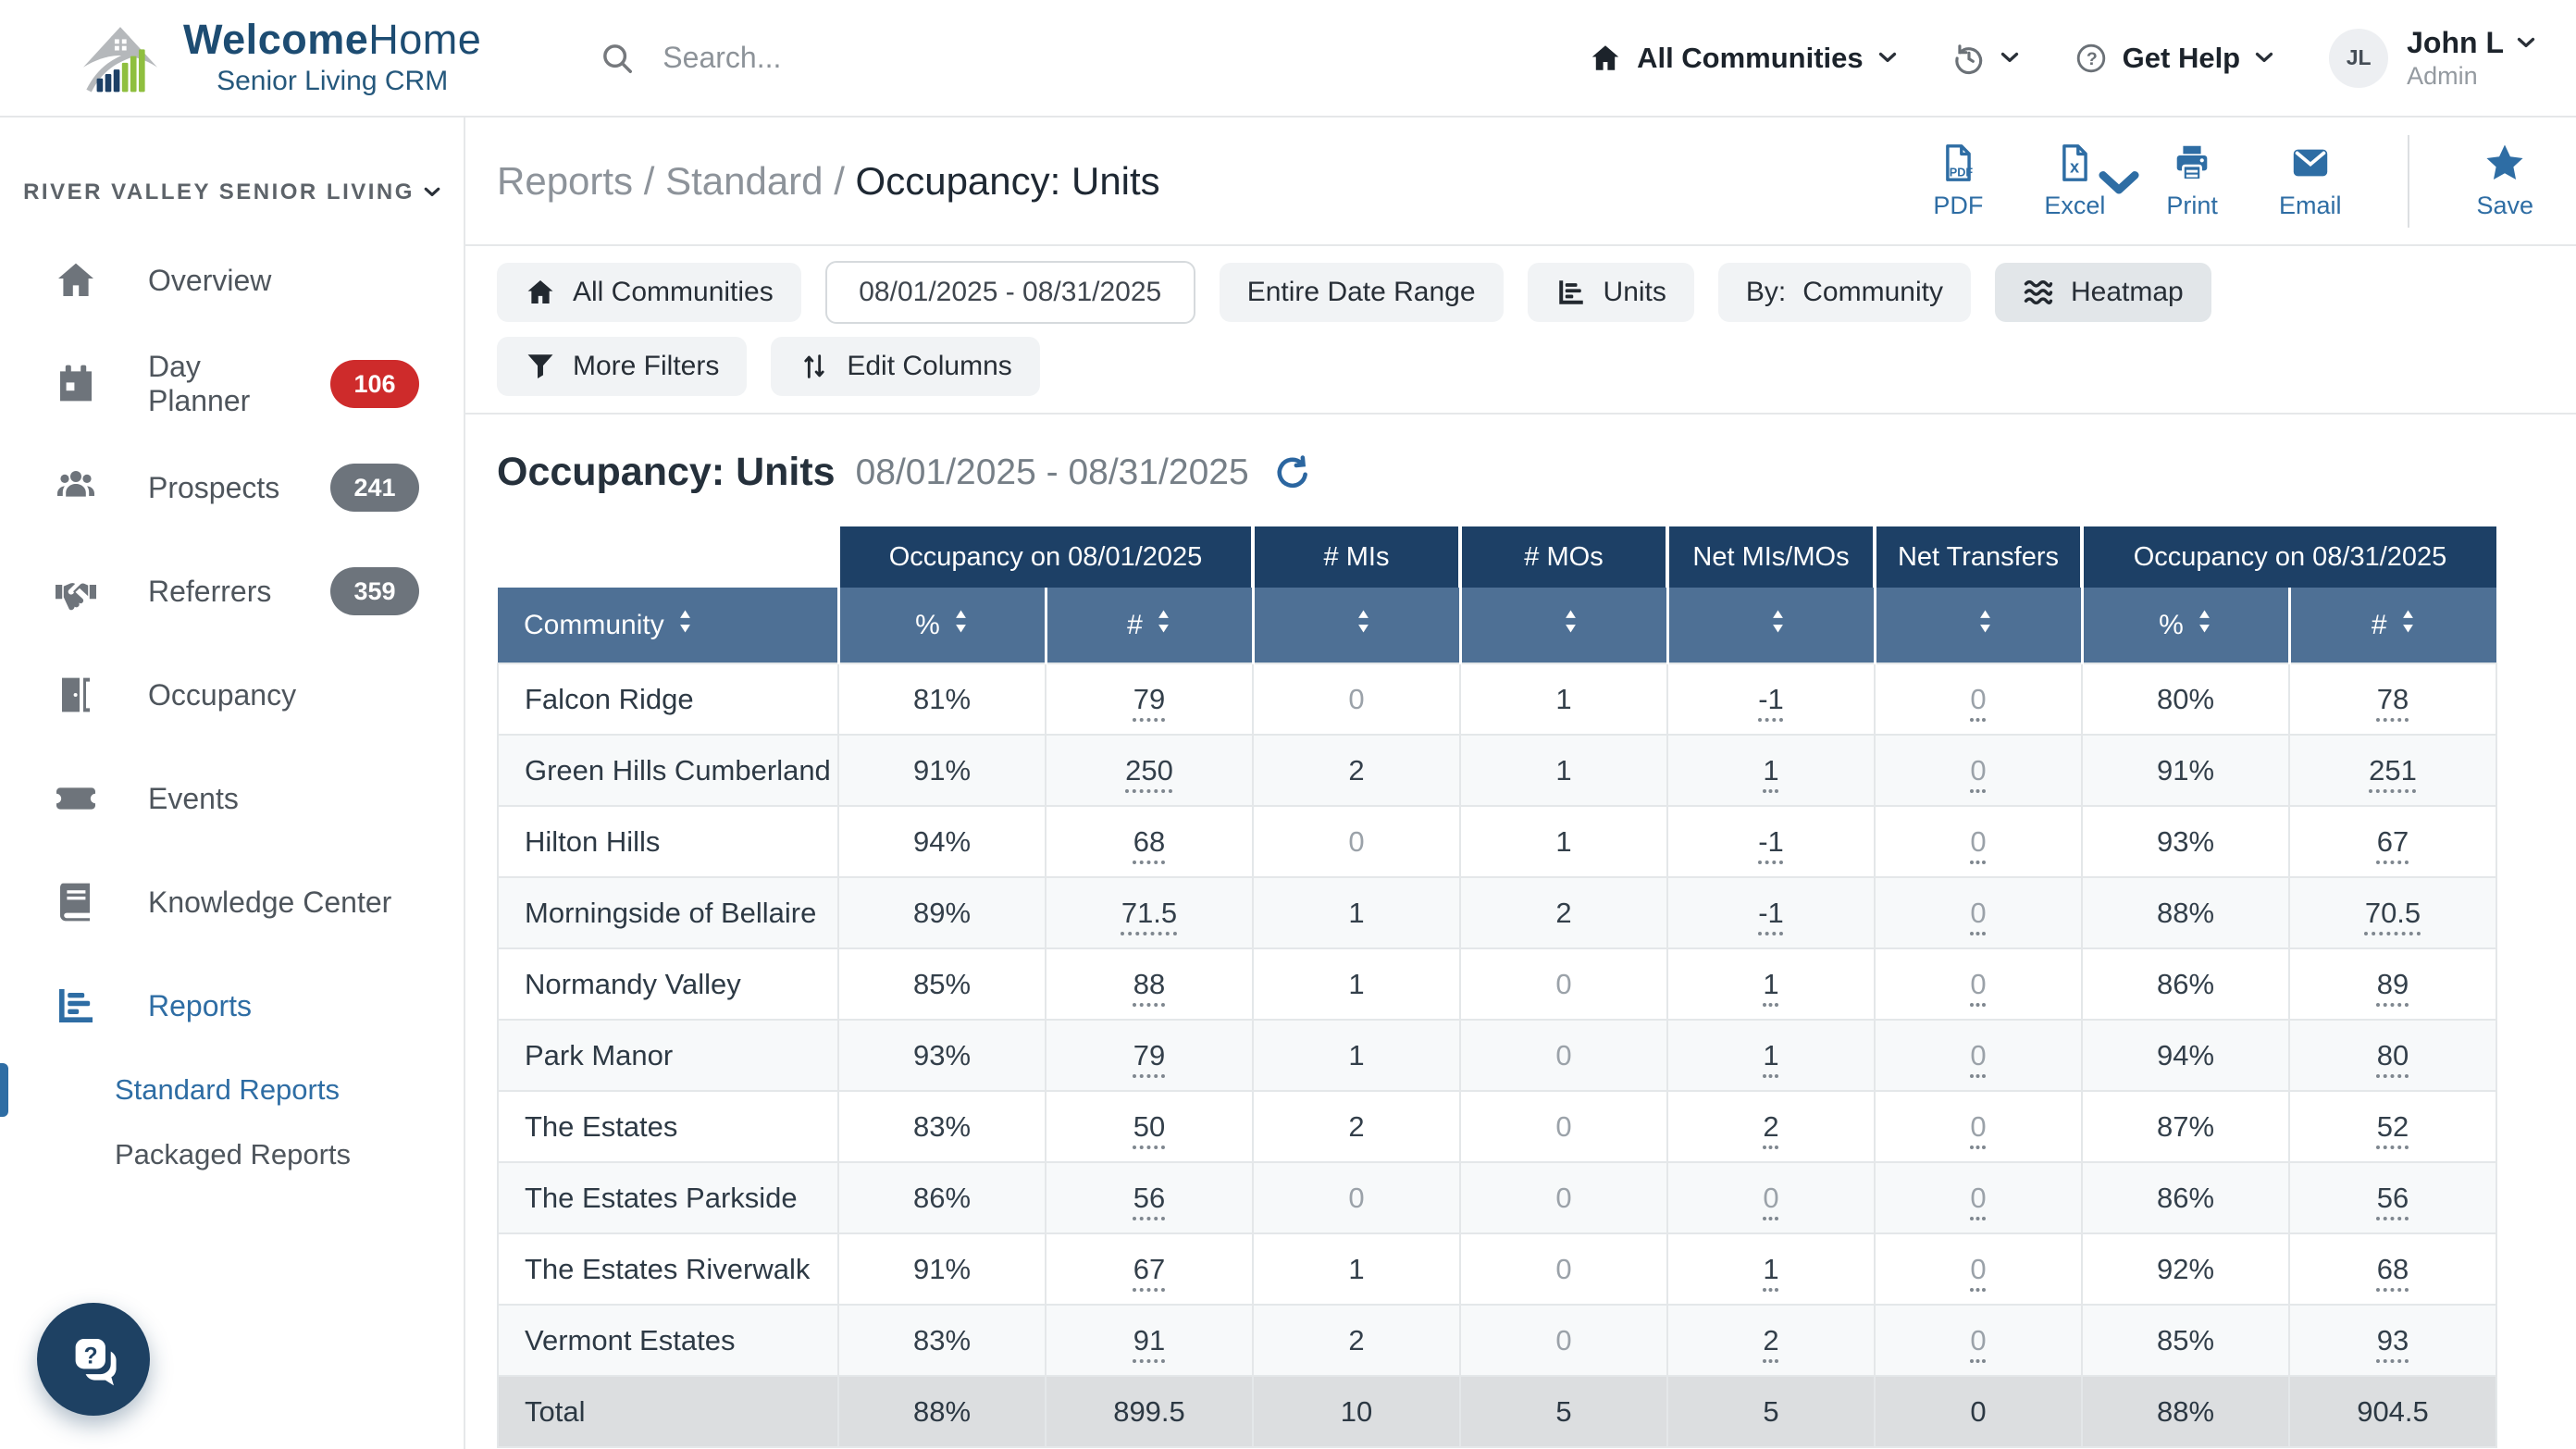 This screenshot has width=2576, height=1449. Describe the element at coordinates (623, 366) in the screenshot. I see `more-filters-button: More Filters` at that location.